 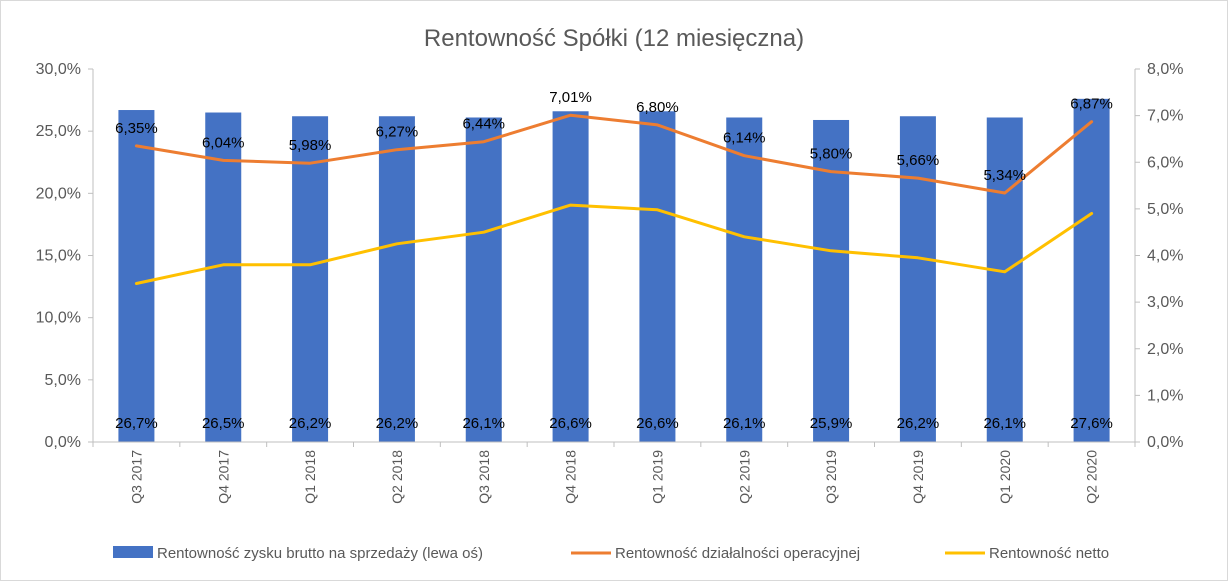 What do you see at coordinates (1165, 442) in the screenshot?
I see `right-tick-label: 0,0%` at bounding box center [1165, 442].